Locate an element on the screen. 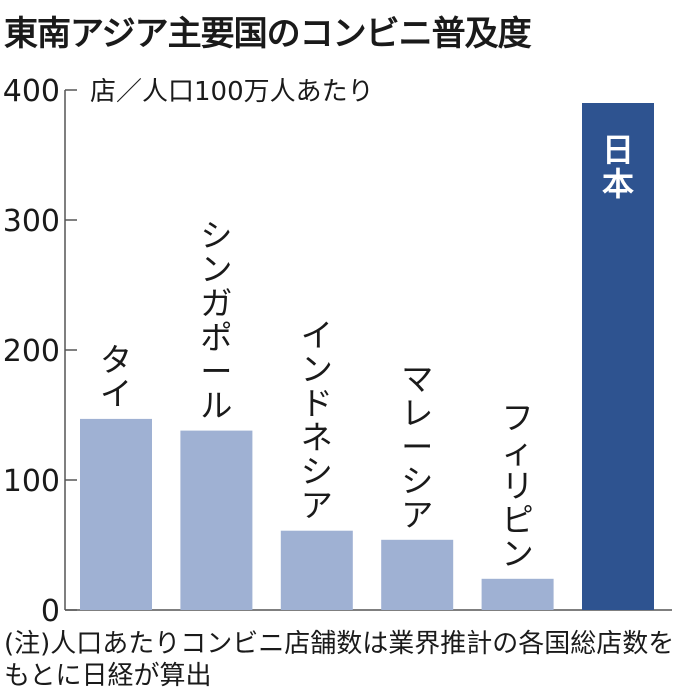  note-line-2: もとに日経が算出 is located at coordinates (108, 676).